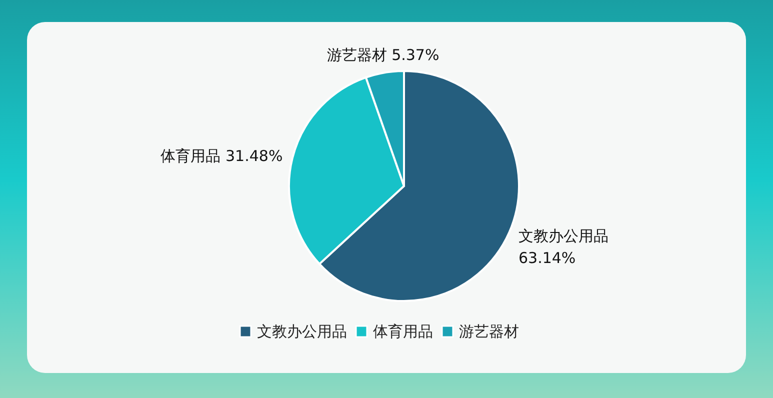 The image size is (773, 398). I want to click on category-label: 游艺器材 5.37%, so click(383, 55).